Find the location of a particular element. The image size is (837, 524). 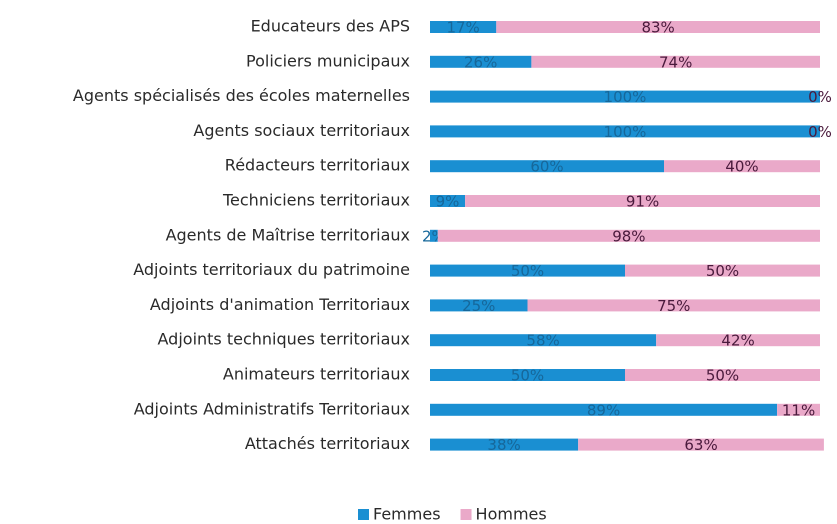

value-label: 91% is located at coordinates (642, 202).